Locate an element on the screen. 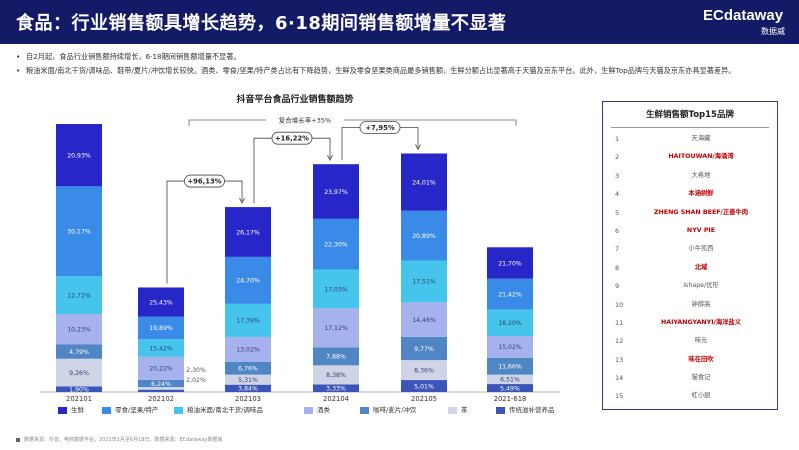  brand-row: 4 本涵树鲜 is located at coordinates (690, 196).